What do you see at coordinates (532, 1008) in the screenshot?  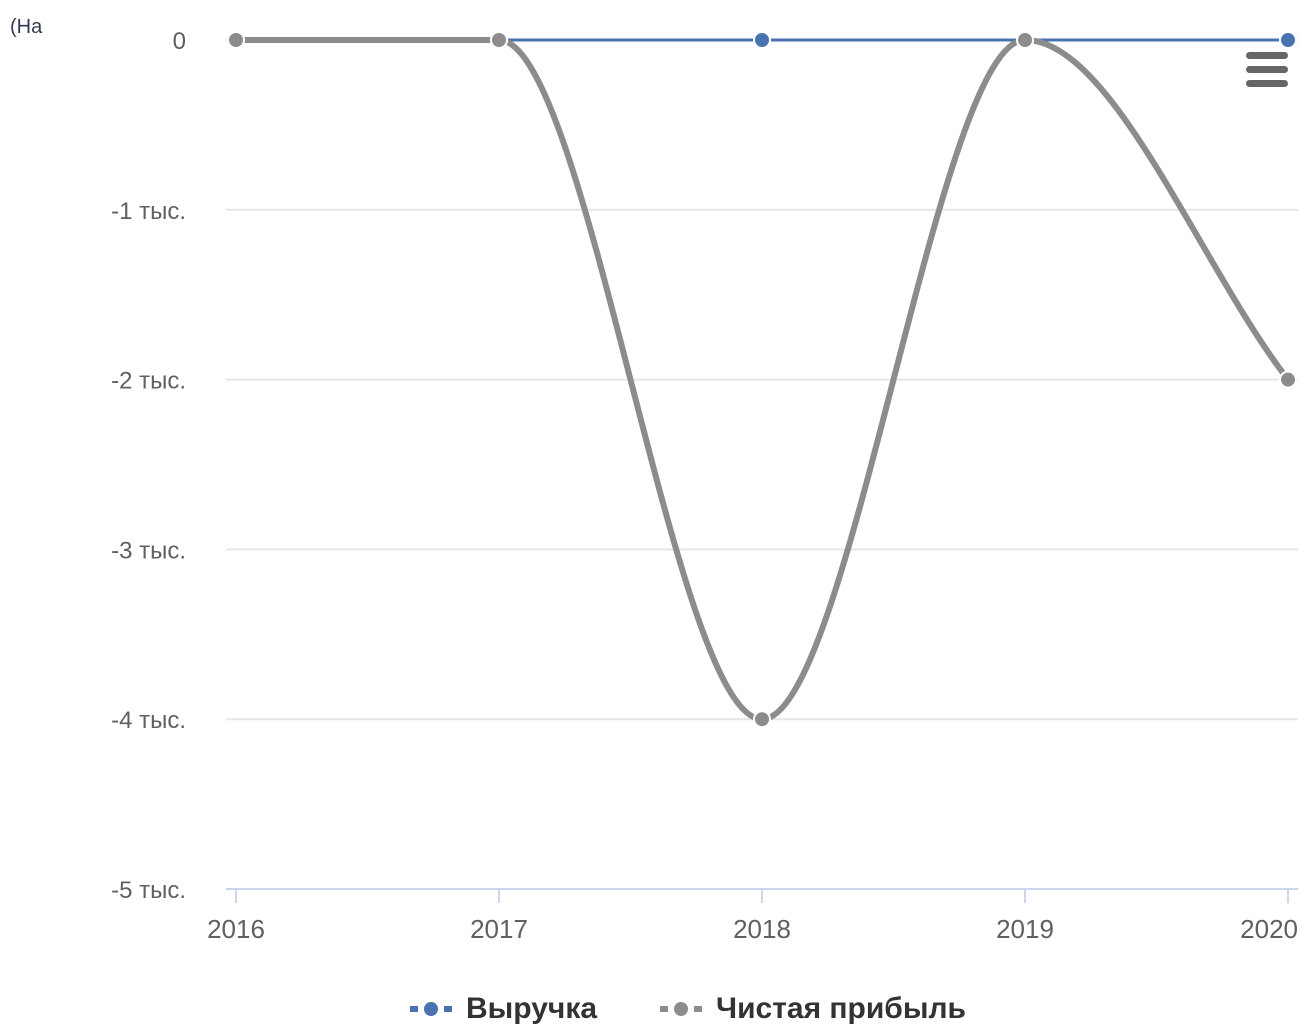 I see `legend-label: Выручка` at bounding box center [532, 1008].